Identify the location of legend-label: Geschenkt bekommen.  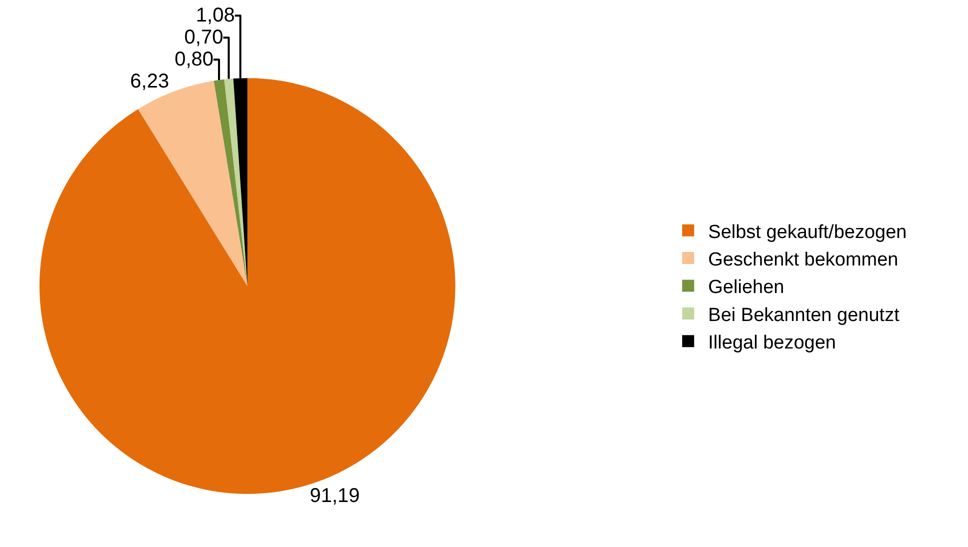
(803, 259).